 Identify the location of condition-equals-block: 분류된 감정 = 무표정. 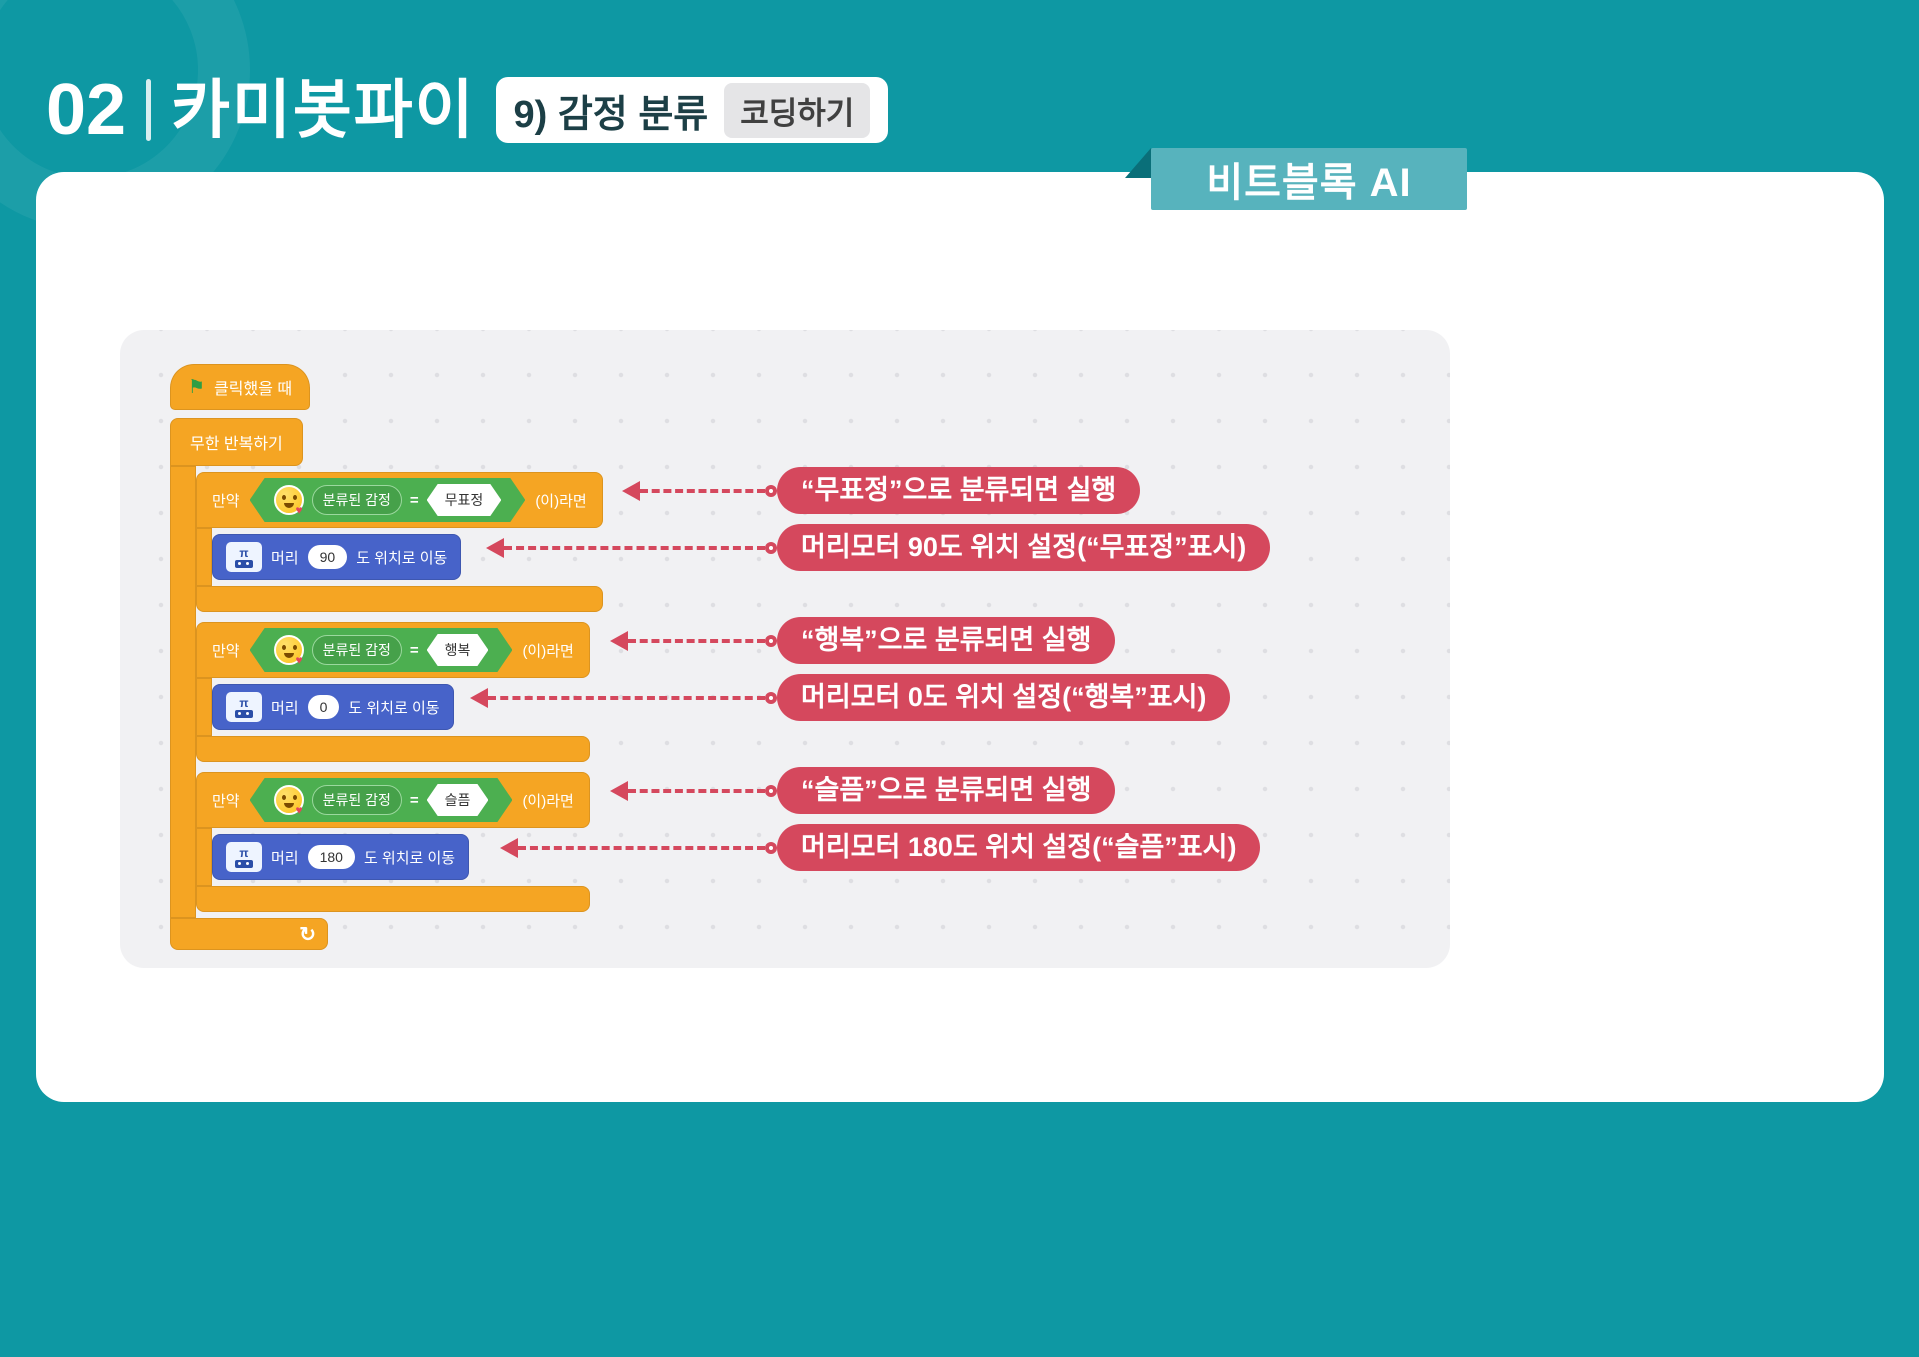
(388, 500).